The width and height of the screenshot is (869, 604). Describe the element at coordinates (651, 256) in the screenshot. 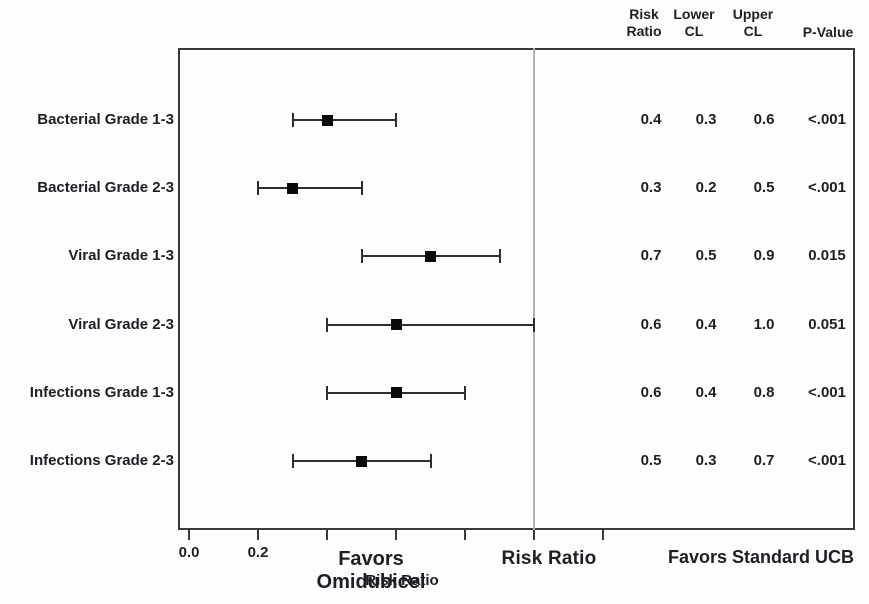

I see `cell-risk-ratio: 0.7` at that location.